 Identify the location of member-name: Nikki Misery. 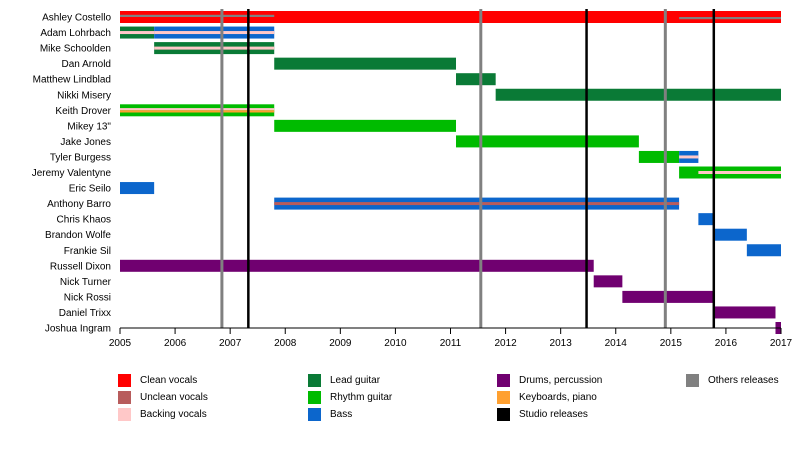
(84, 95).